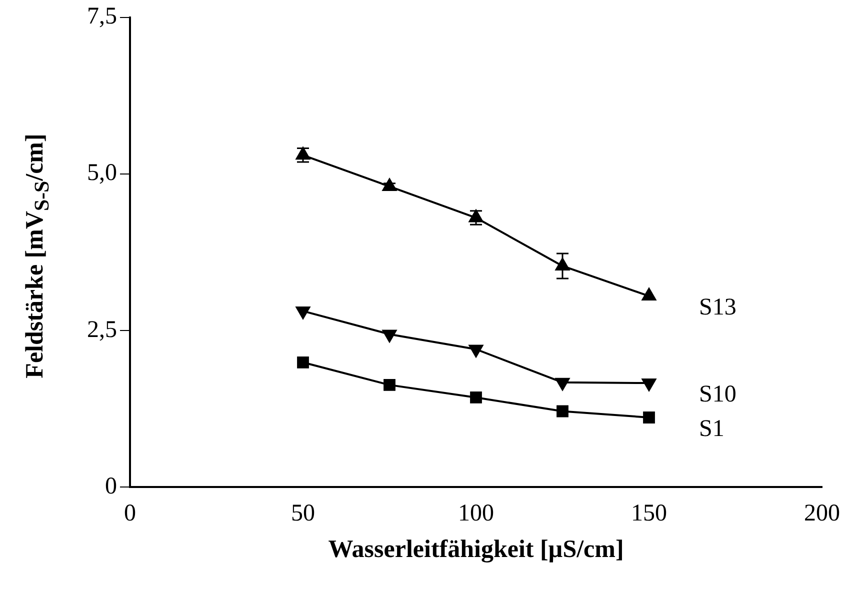  Describe the element at coordinates (303, 513) in the screenshot. I see `x-tick-label: 50` at that location.